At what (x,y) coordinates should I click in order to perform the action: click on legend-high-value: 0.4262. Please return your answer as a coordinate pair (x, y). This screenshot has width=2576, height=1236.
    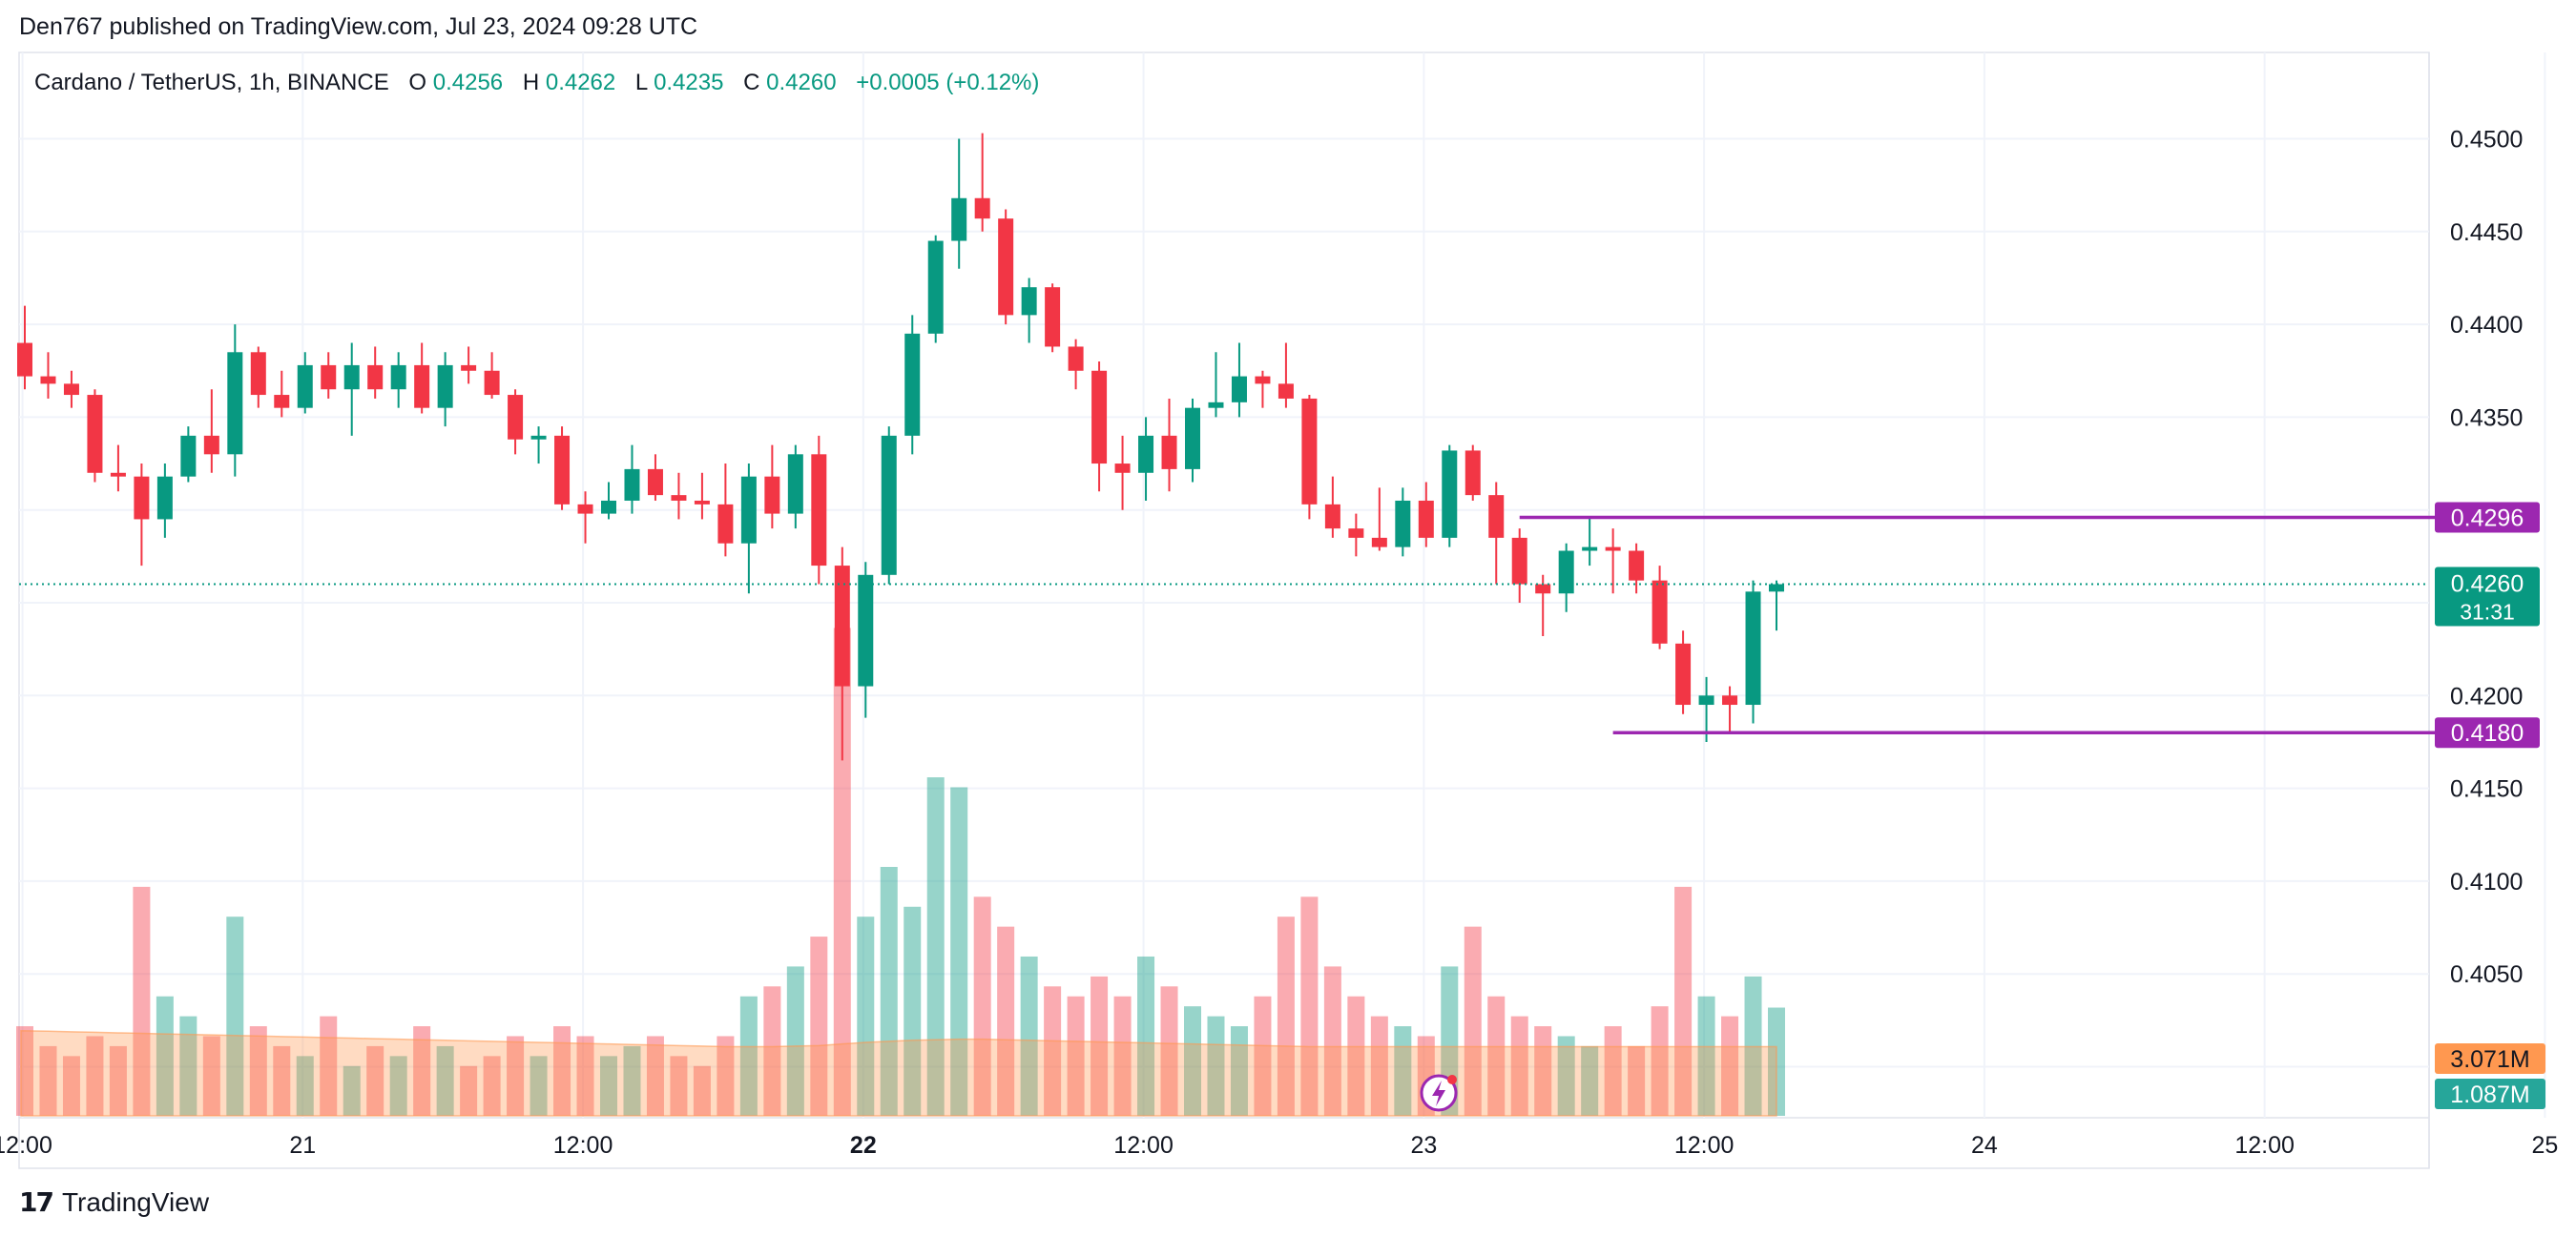
    Looking at the image, I should click on (580, 82).